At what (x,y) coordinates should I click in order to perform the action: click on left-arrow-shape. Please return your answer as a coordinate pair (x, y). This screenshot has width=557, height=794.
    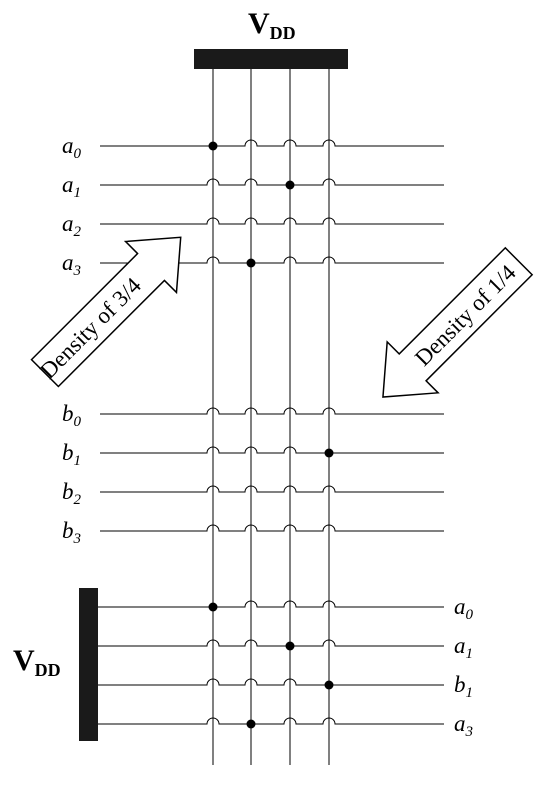
    Looking at the image, I should click on (106, 312).